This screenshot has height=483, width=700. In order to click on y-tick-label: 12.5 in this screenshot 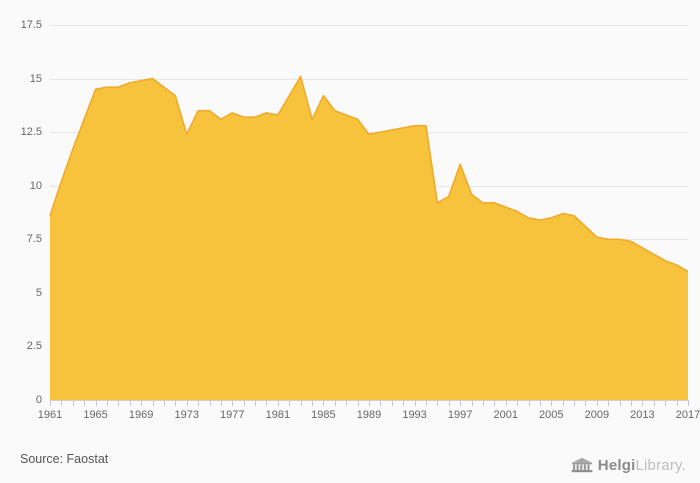, I will do `click(31, 132)`.